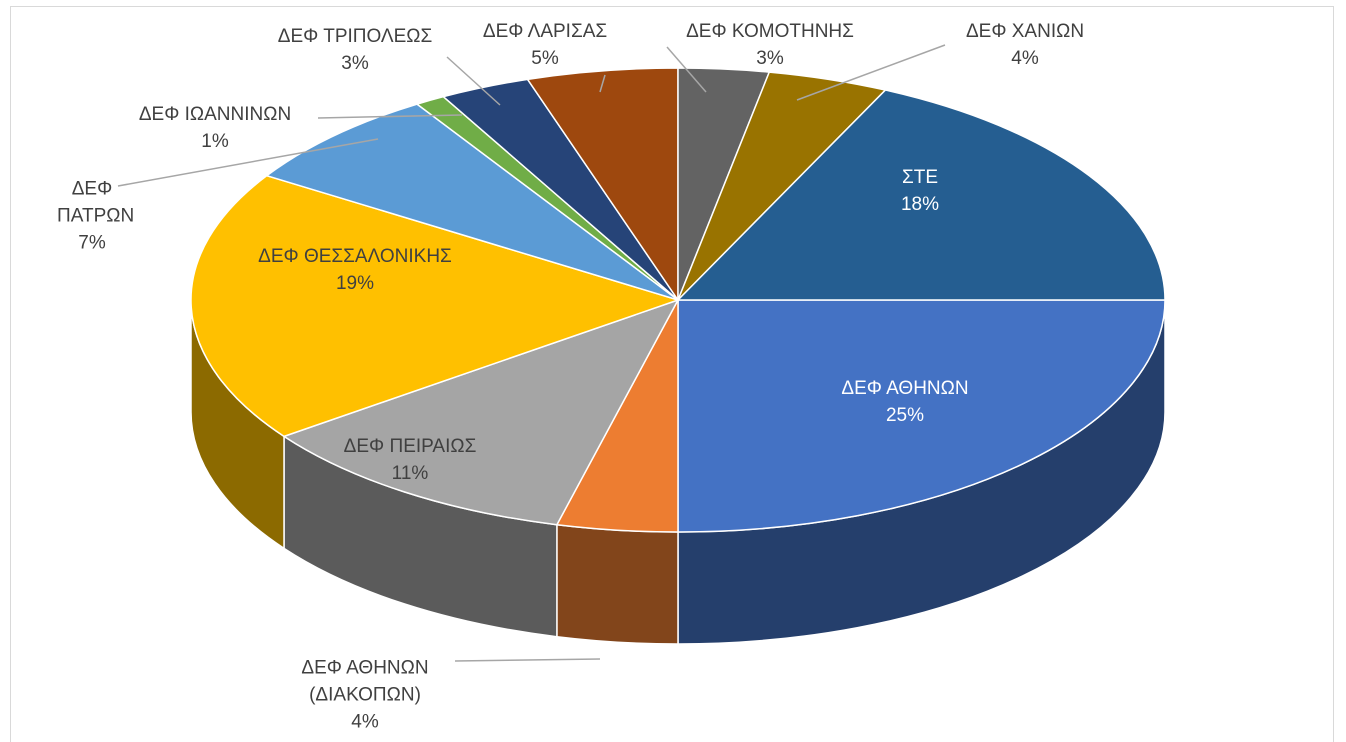 Image resolution: width=1346 pixels, height=742 pixels. What do you see at coordinates (215, 141) in the screenshot?
I see `slice-percent: 1%` at bounding box center [215, 141].